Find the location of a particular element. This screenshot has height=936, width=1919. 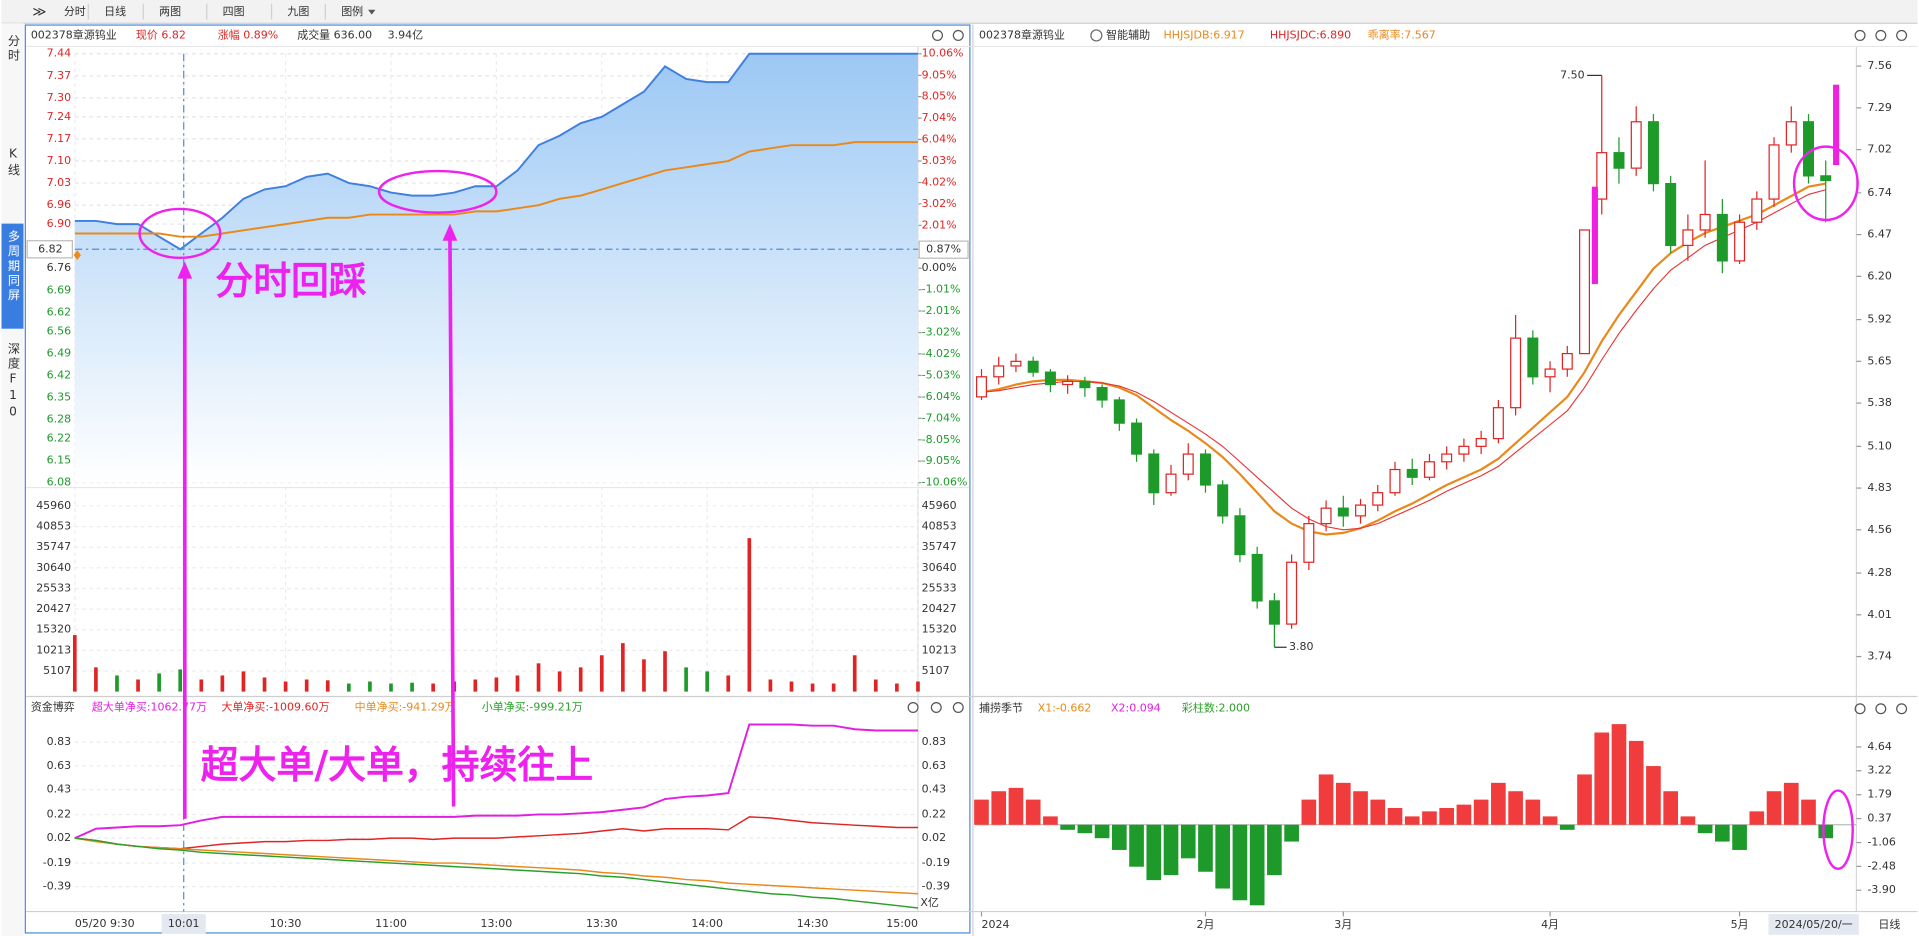

y-tick-label: 6.35 is located at coordinates (59, 397).